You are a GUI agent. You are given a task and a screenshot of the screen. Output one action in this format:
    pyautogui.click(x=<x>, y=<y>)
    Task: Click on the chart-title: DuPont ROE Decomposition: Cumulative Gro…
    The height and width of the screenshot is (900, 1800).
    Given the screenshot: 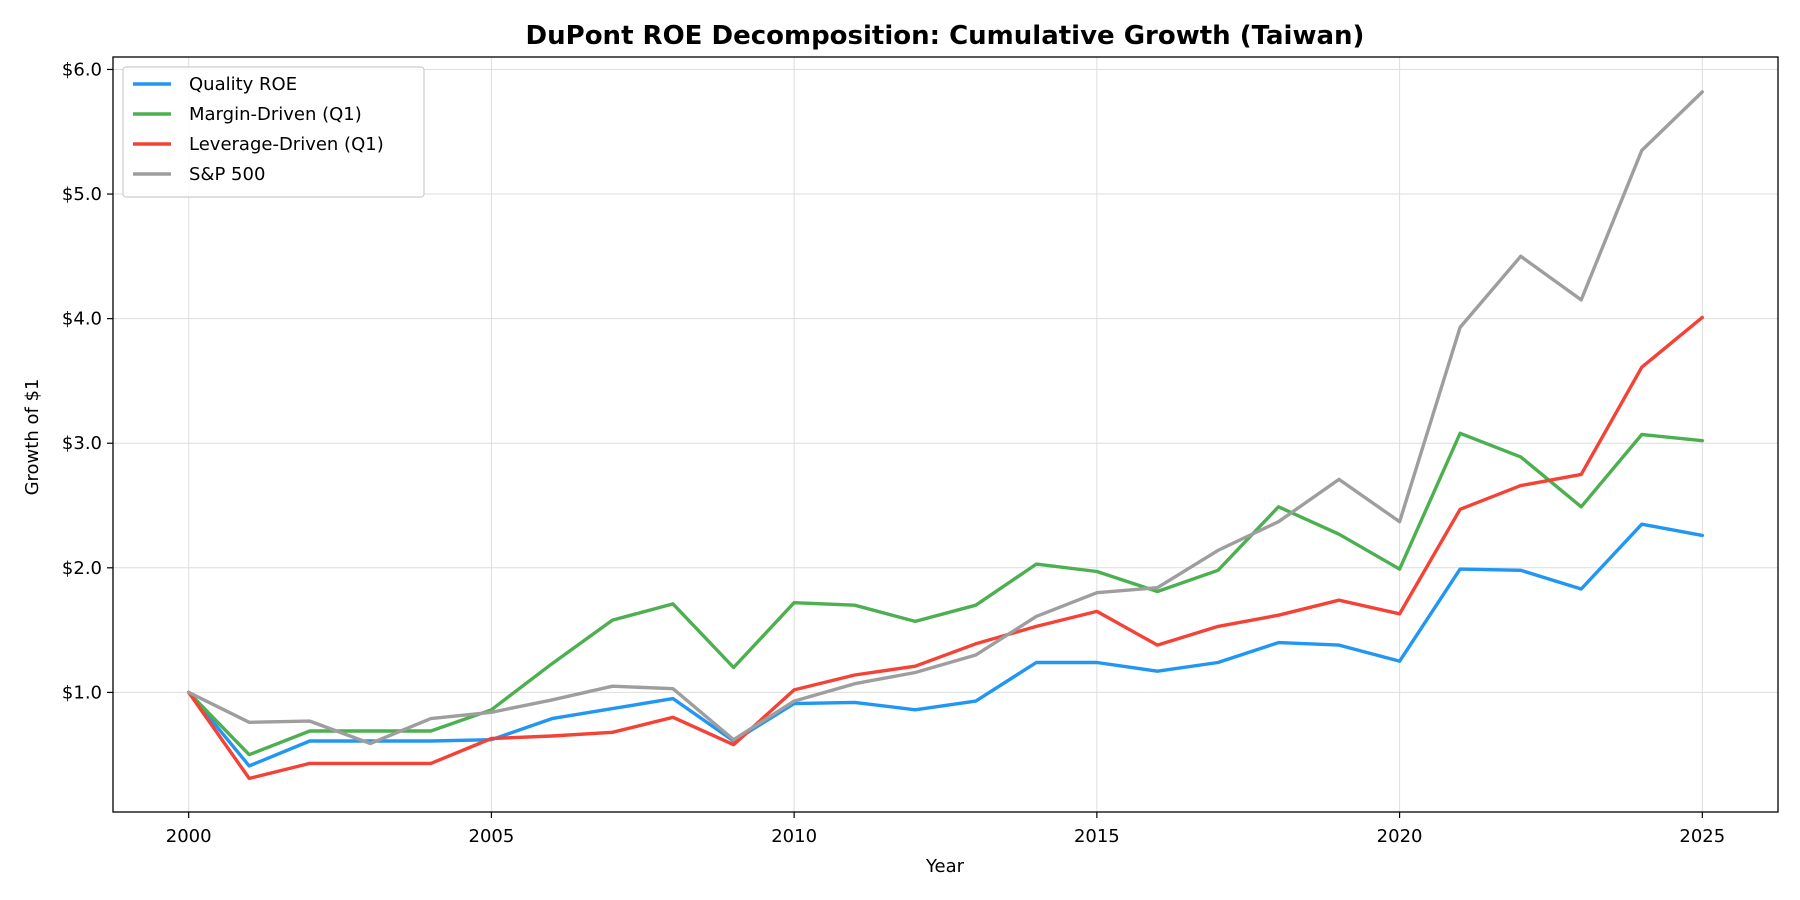 What is the action you would take?
    pyautogui.click(x=945, y=36)
    